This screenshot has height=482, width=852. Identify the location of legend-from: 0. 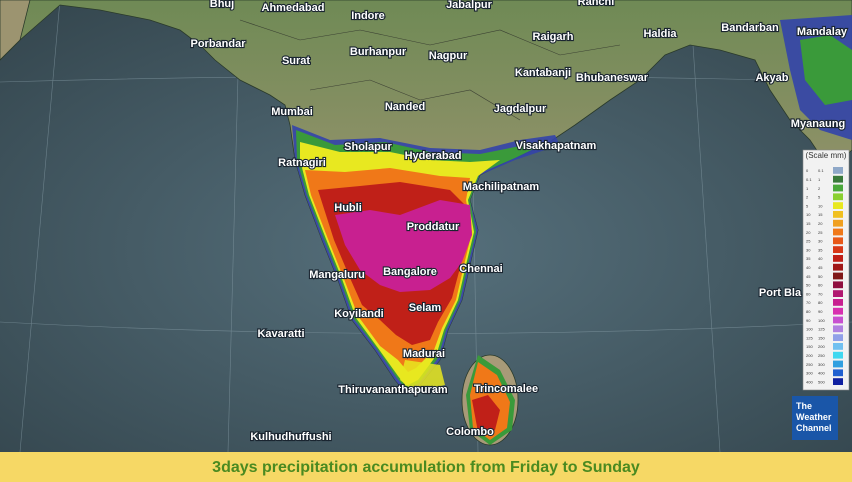
(807, 170).